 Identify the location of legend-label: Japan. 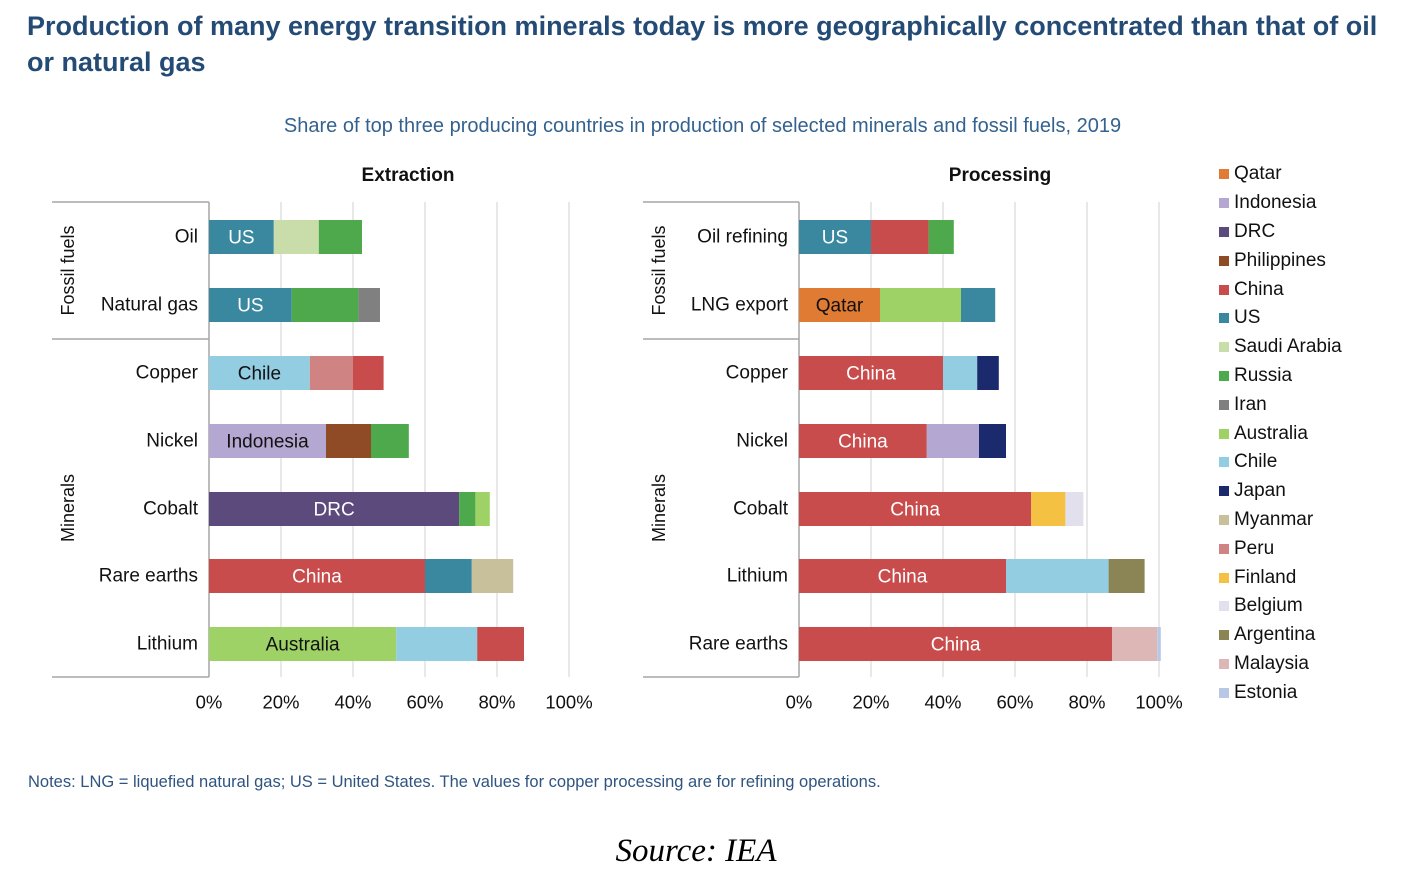
(1260, 491).